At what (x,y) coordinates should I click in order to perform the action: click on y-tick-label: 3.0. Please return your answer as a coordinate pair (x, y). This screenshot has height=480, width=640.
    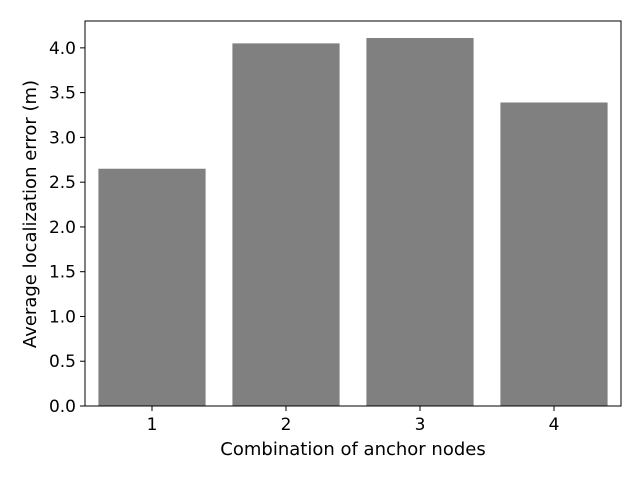
    Looking at the image, I should click on (62, 138).